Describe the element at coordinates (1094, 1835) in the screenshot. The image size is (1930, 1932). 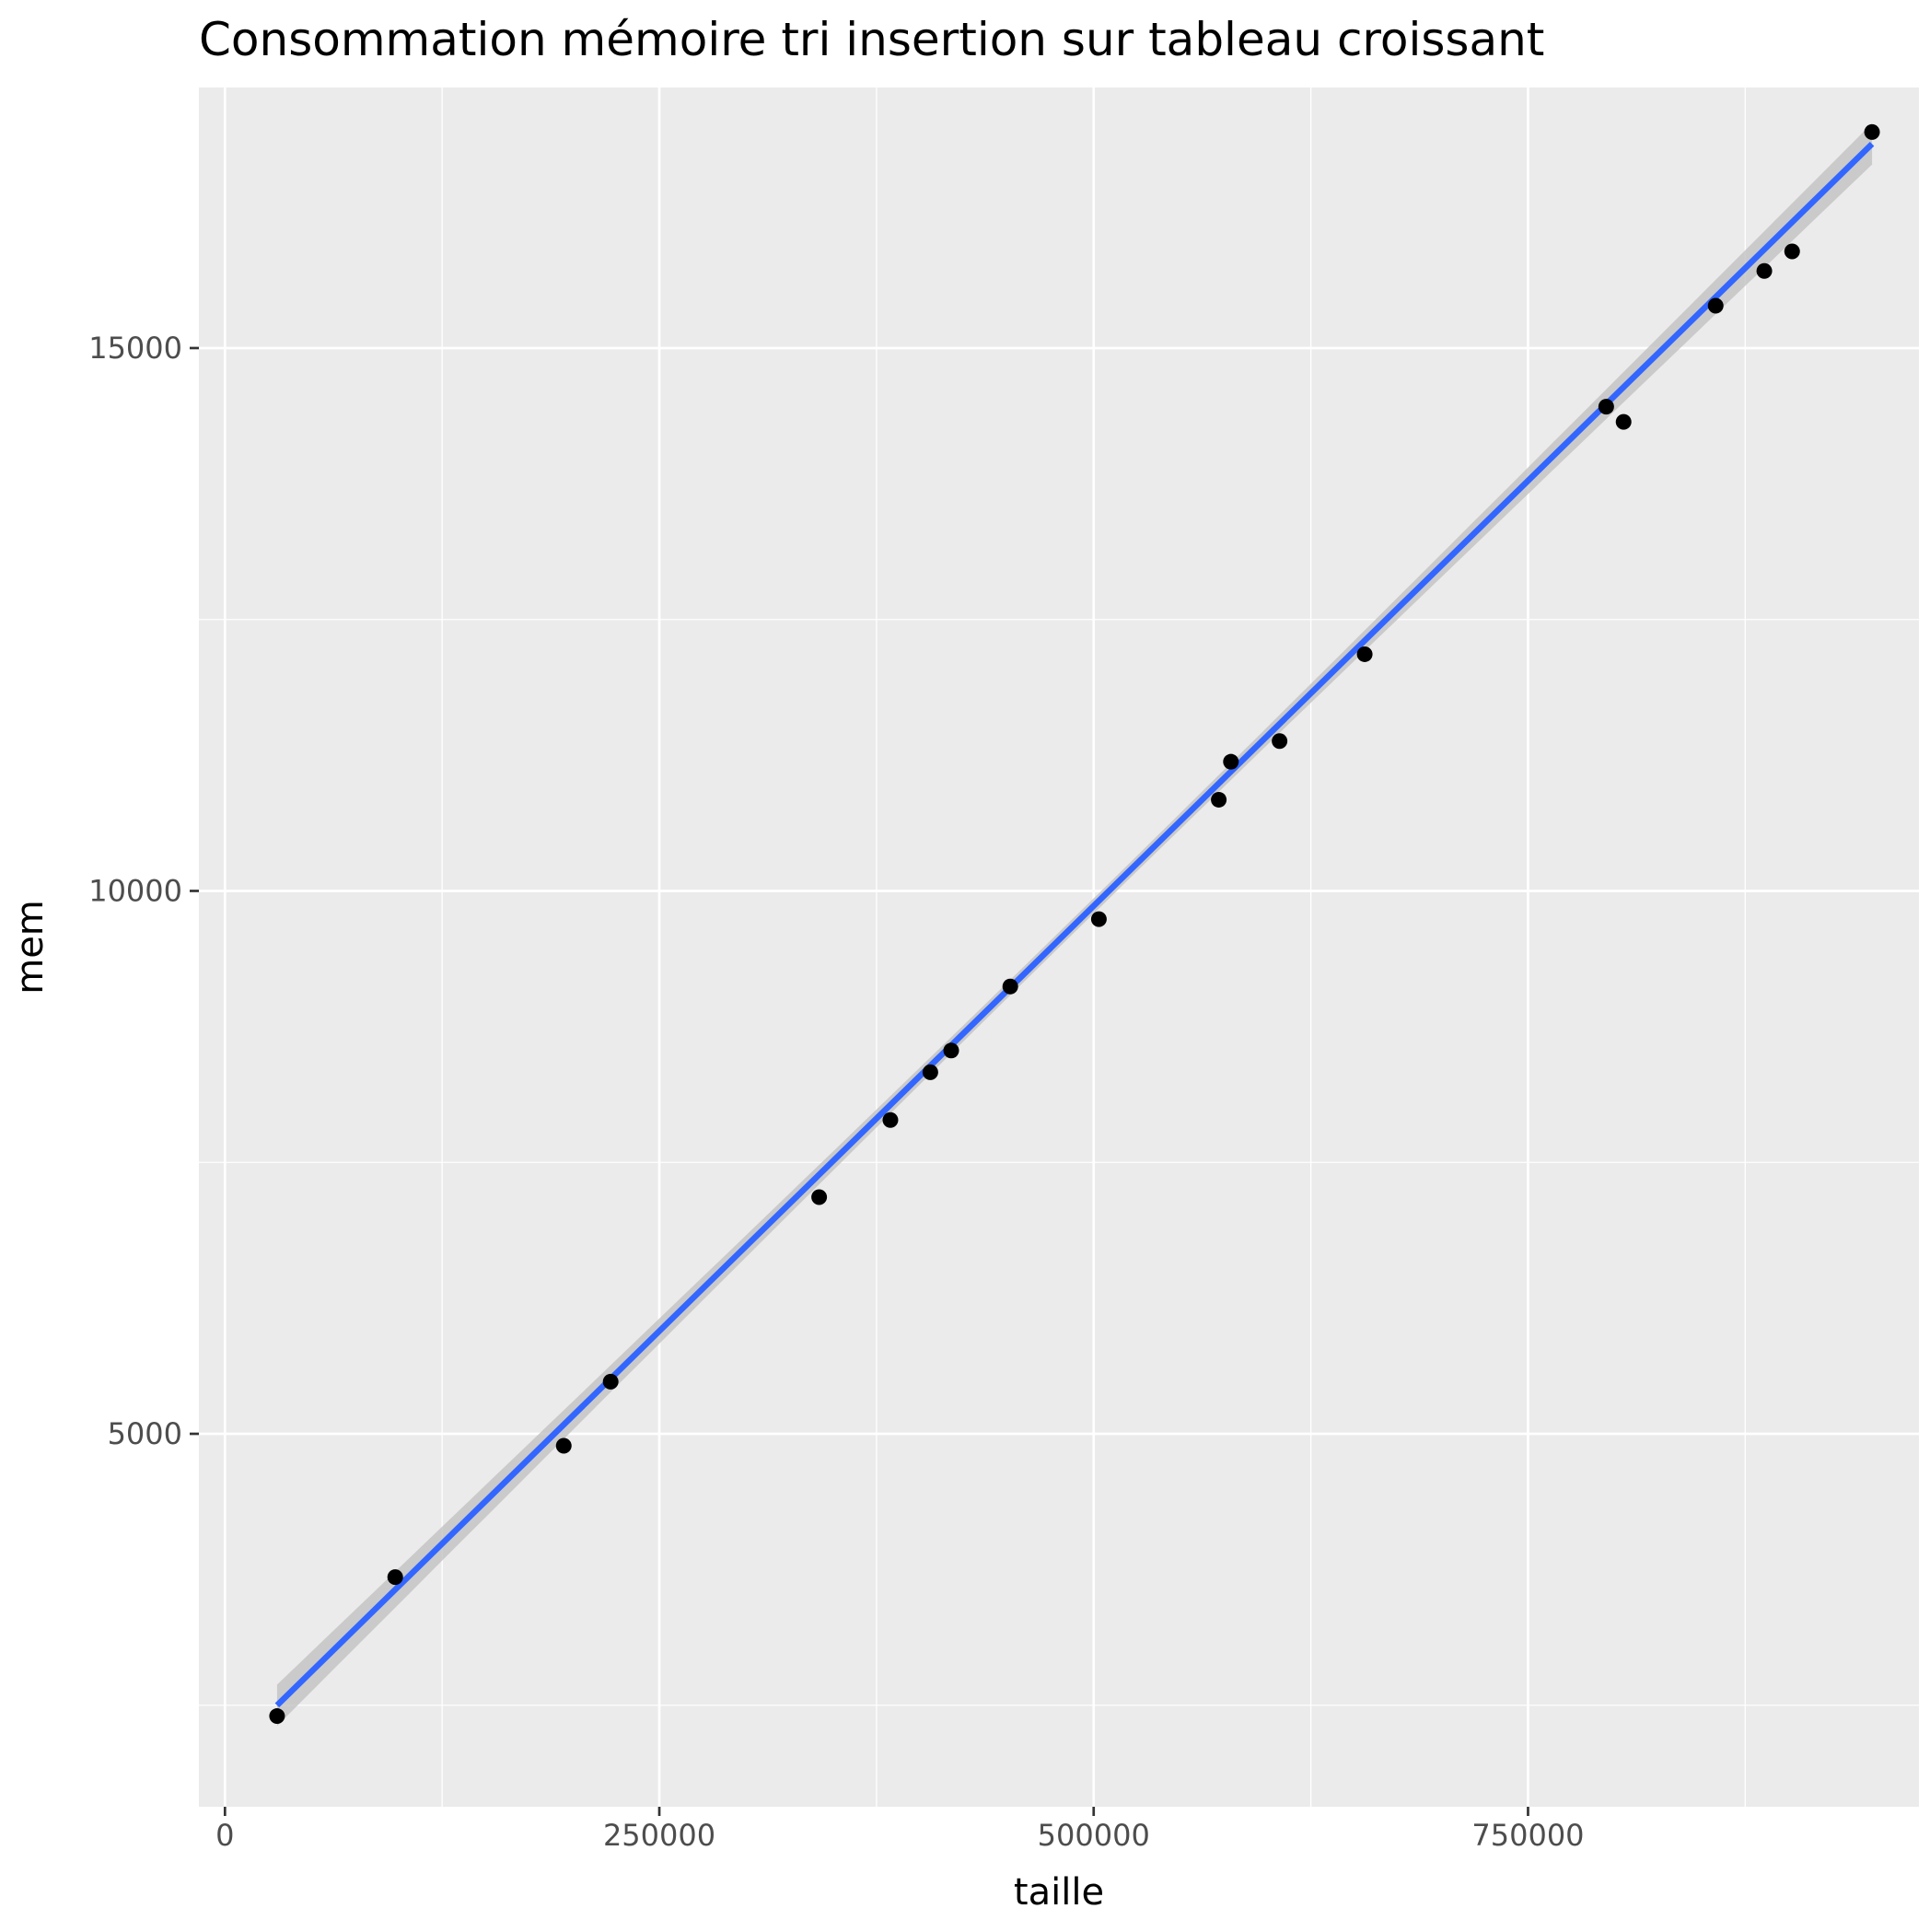
I see `x-tick-label-2: 500000` at that location.